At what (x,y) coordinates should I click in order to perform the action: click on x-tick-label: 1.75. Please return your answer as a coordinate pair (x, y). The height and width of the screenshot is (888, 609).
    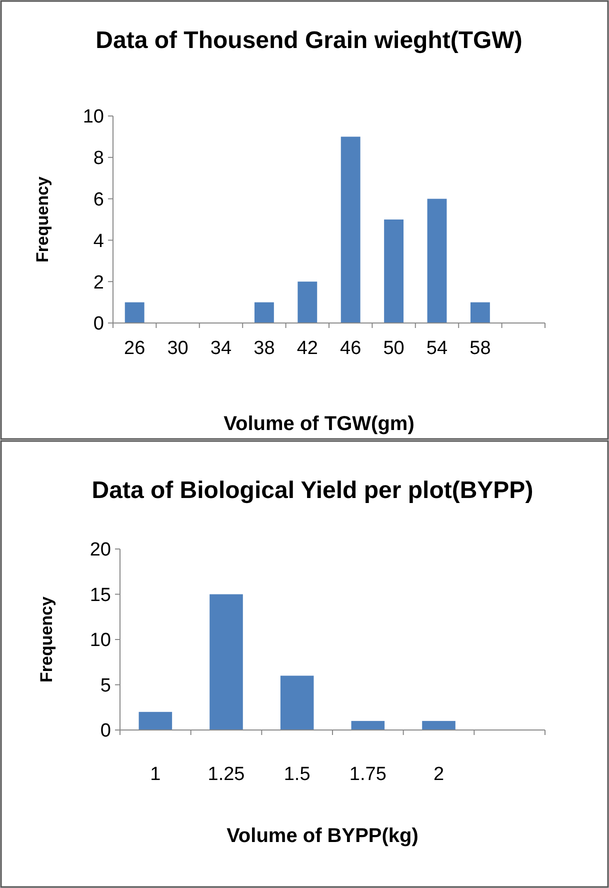
    Looking at the image, I should click on (367, 774).